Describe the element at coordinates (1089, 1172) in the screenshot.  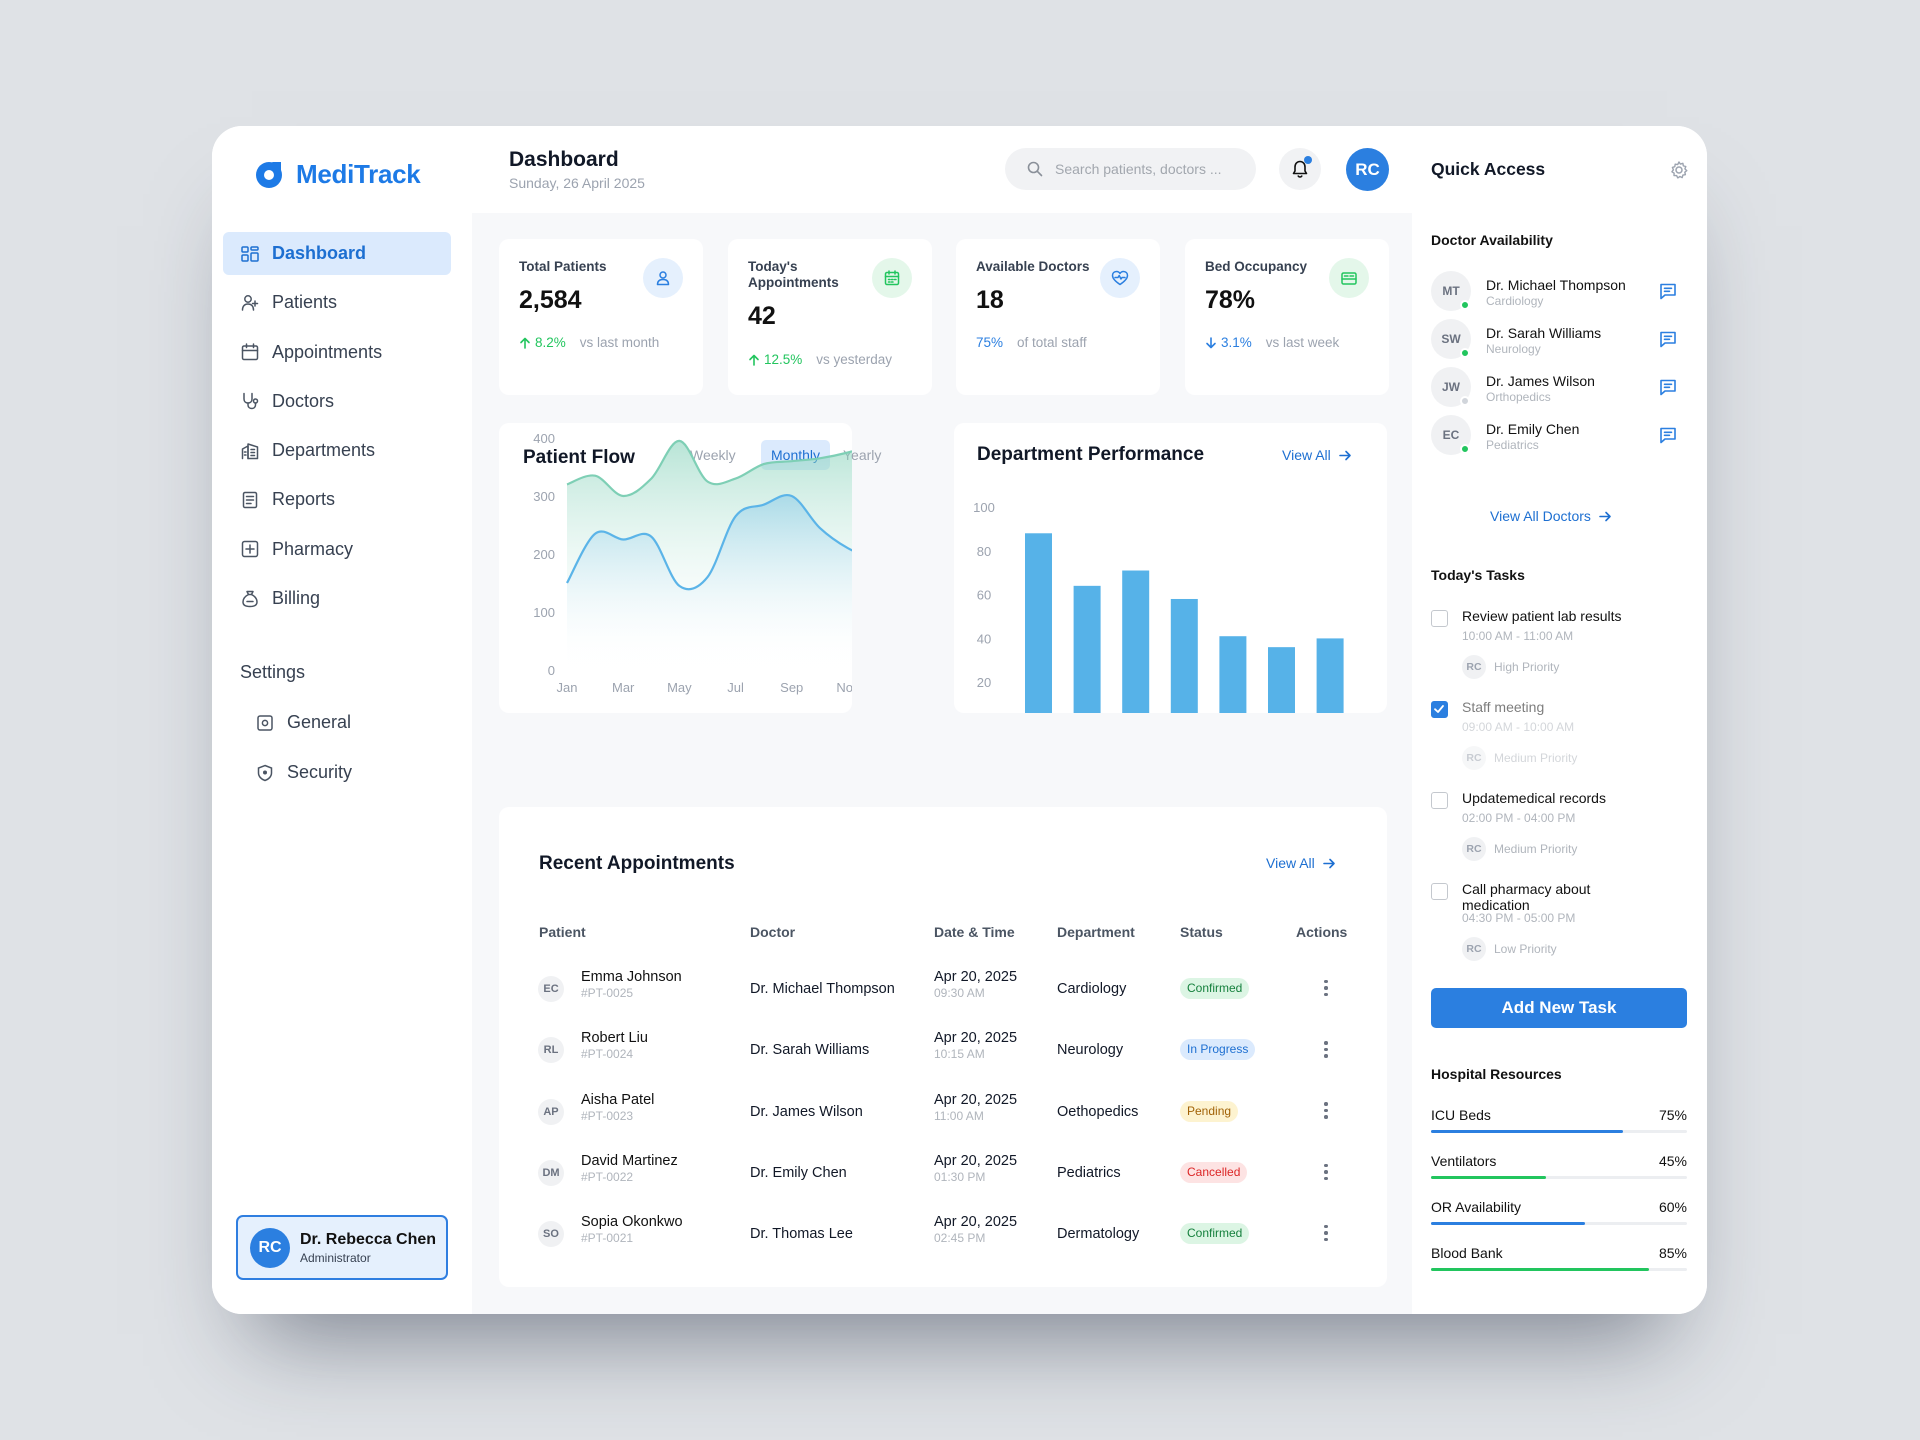
I see `department: Pediatrics` at that location.